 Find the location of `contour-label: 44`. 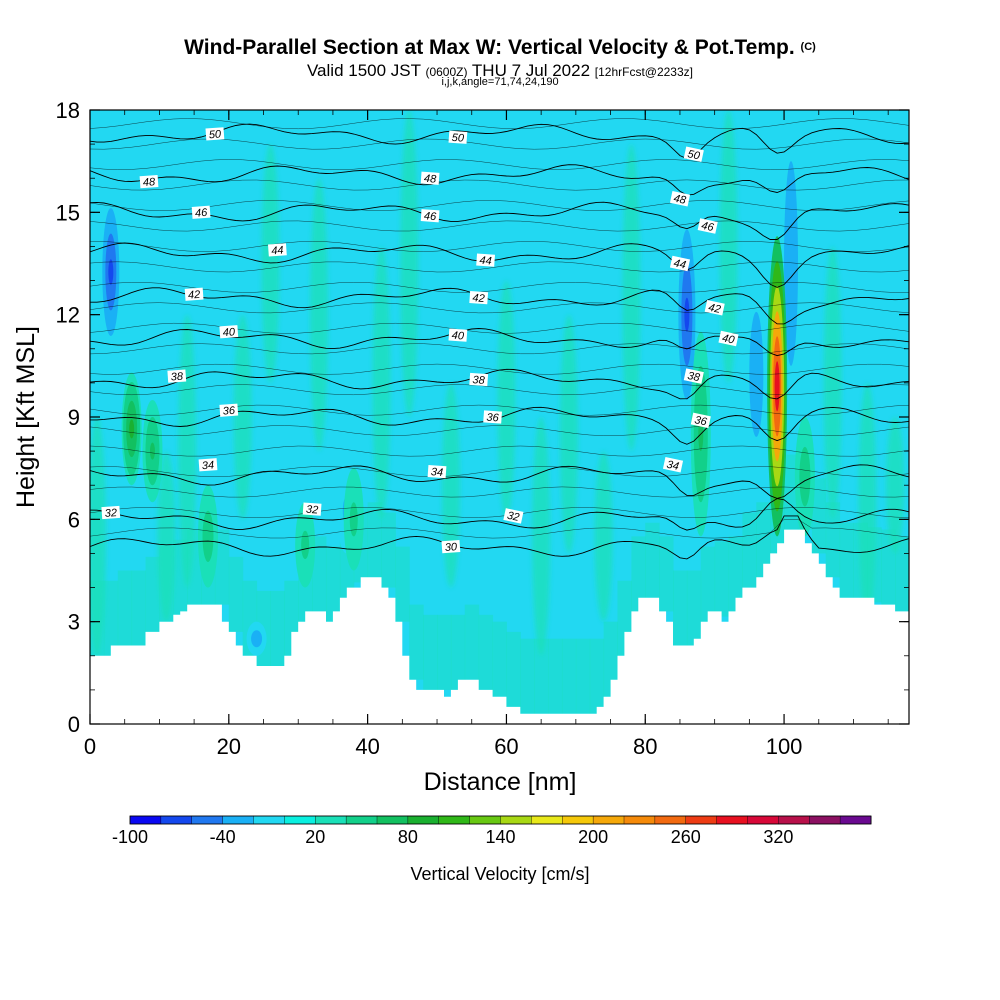

contour-label: 44 is located at coordinates (485, 260).